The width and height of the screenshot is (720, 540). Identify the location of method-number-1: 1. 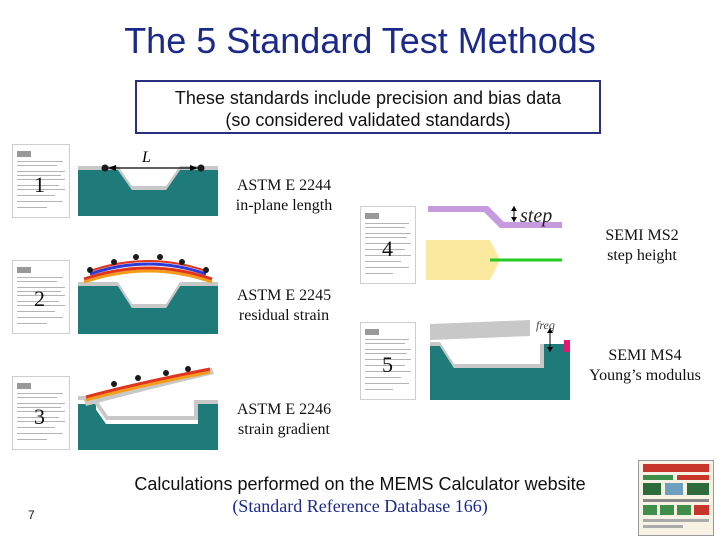
(39, 184).